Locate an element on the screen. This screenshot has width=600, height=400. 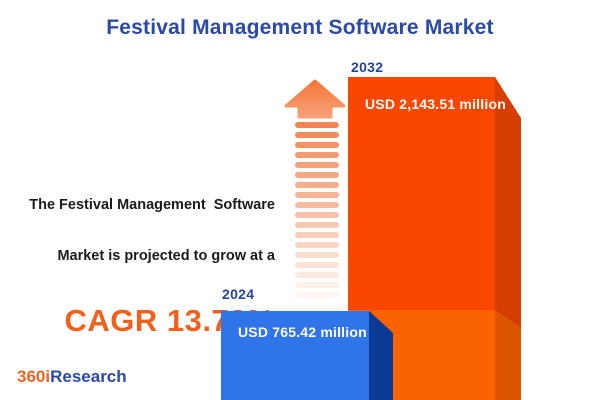
arrow-stripes is located at coordinates (317, 210).